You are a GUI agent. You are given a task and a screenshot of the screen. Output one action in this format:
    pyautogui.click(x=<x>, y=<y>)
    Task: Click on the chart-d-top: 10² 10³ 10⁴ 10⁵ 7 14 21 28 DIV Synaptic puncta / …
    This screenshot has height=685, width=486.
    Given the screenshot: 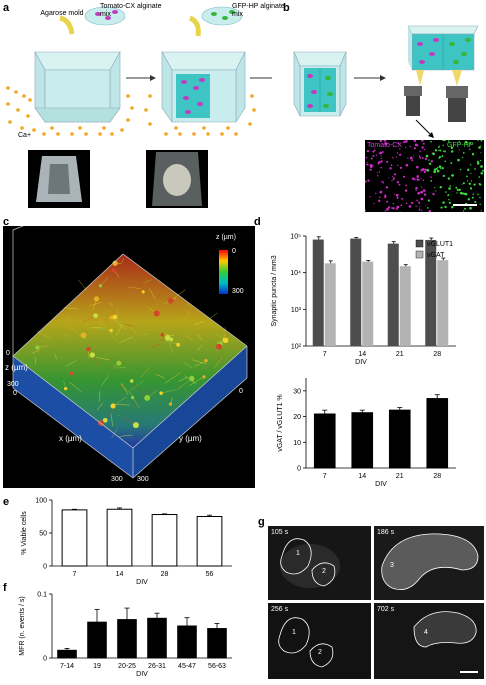 What is the action you would take?
    pyautogui.click(x=363, y=300)
    